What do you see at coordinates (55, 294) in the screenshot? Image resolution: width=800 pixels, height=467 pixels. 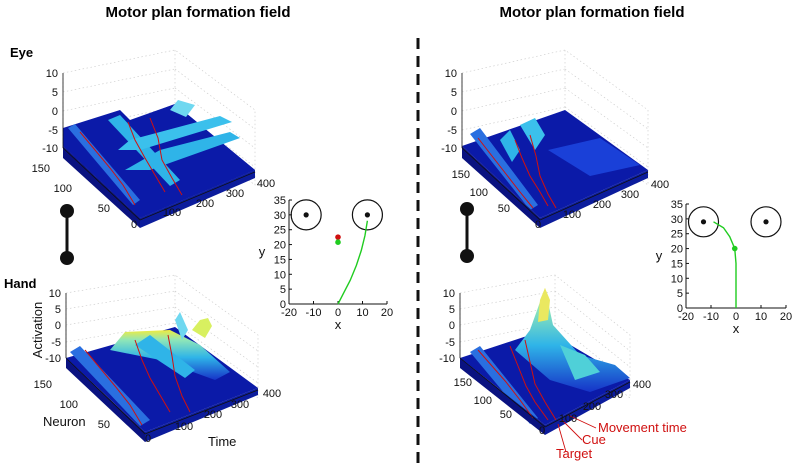 I see `left-hand-z-tick: 10` at bounding box center [55, 294].